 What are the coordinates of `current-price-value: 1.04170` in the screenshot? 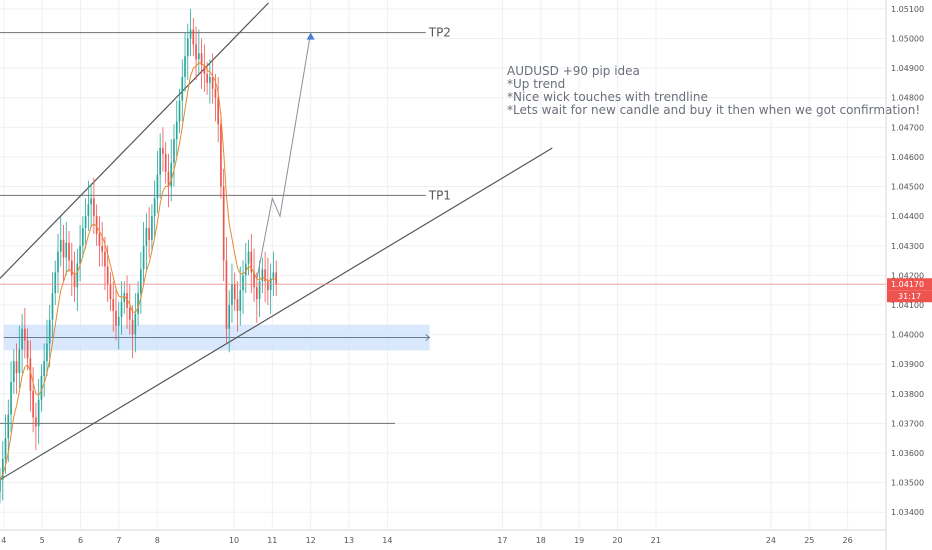 It's located at (907, 284).